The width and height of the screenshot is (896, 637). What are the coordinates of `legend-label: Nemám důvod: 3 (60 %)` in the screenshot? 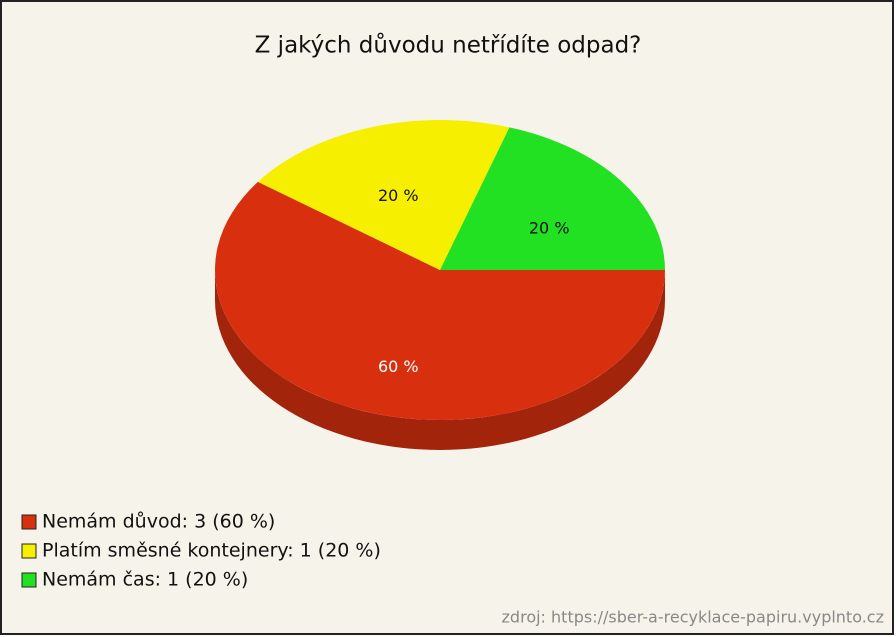 It's located at (158, 522).